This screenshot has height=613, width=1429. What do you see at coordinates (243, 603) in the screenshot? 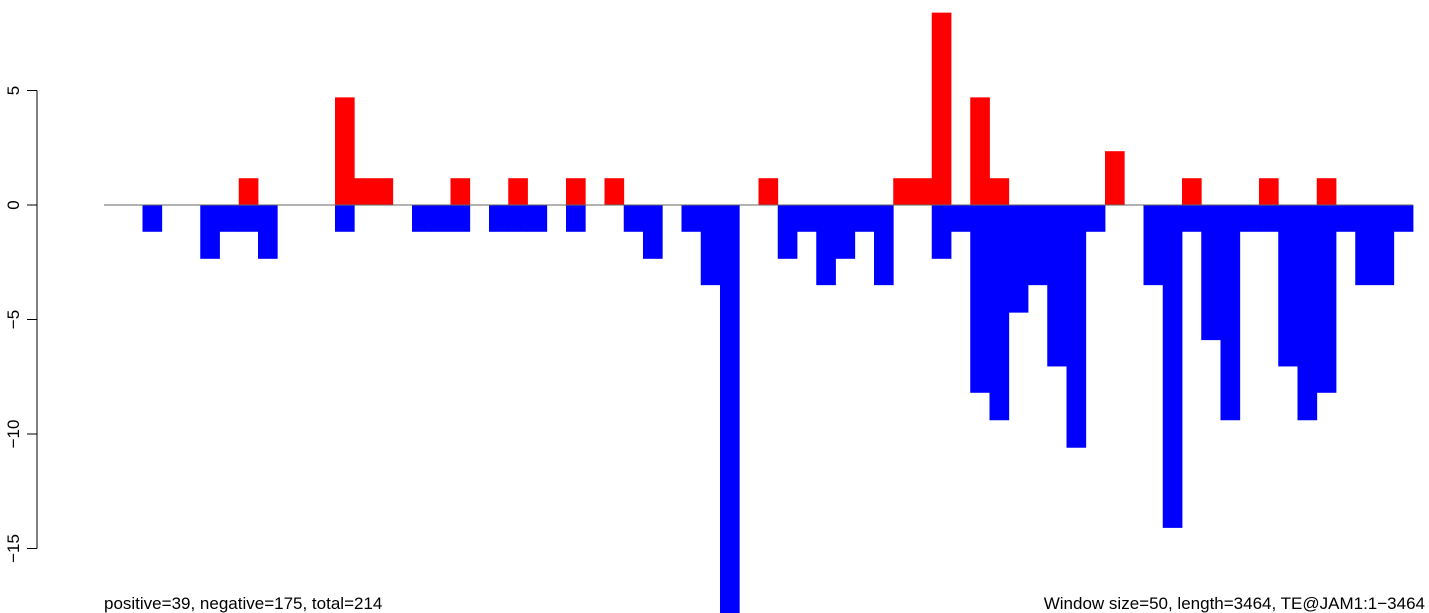
I see `footer-counts: positive=39, negative=175, total=214` at bounding box center [243, 603].